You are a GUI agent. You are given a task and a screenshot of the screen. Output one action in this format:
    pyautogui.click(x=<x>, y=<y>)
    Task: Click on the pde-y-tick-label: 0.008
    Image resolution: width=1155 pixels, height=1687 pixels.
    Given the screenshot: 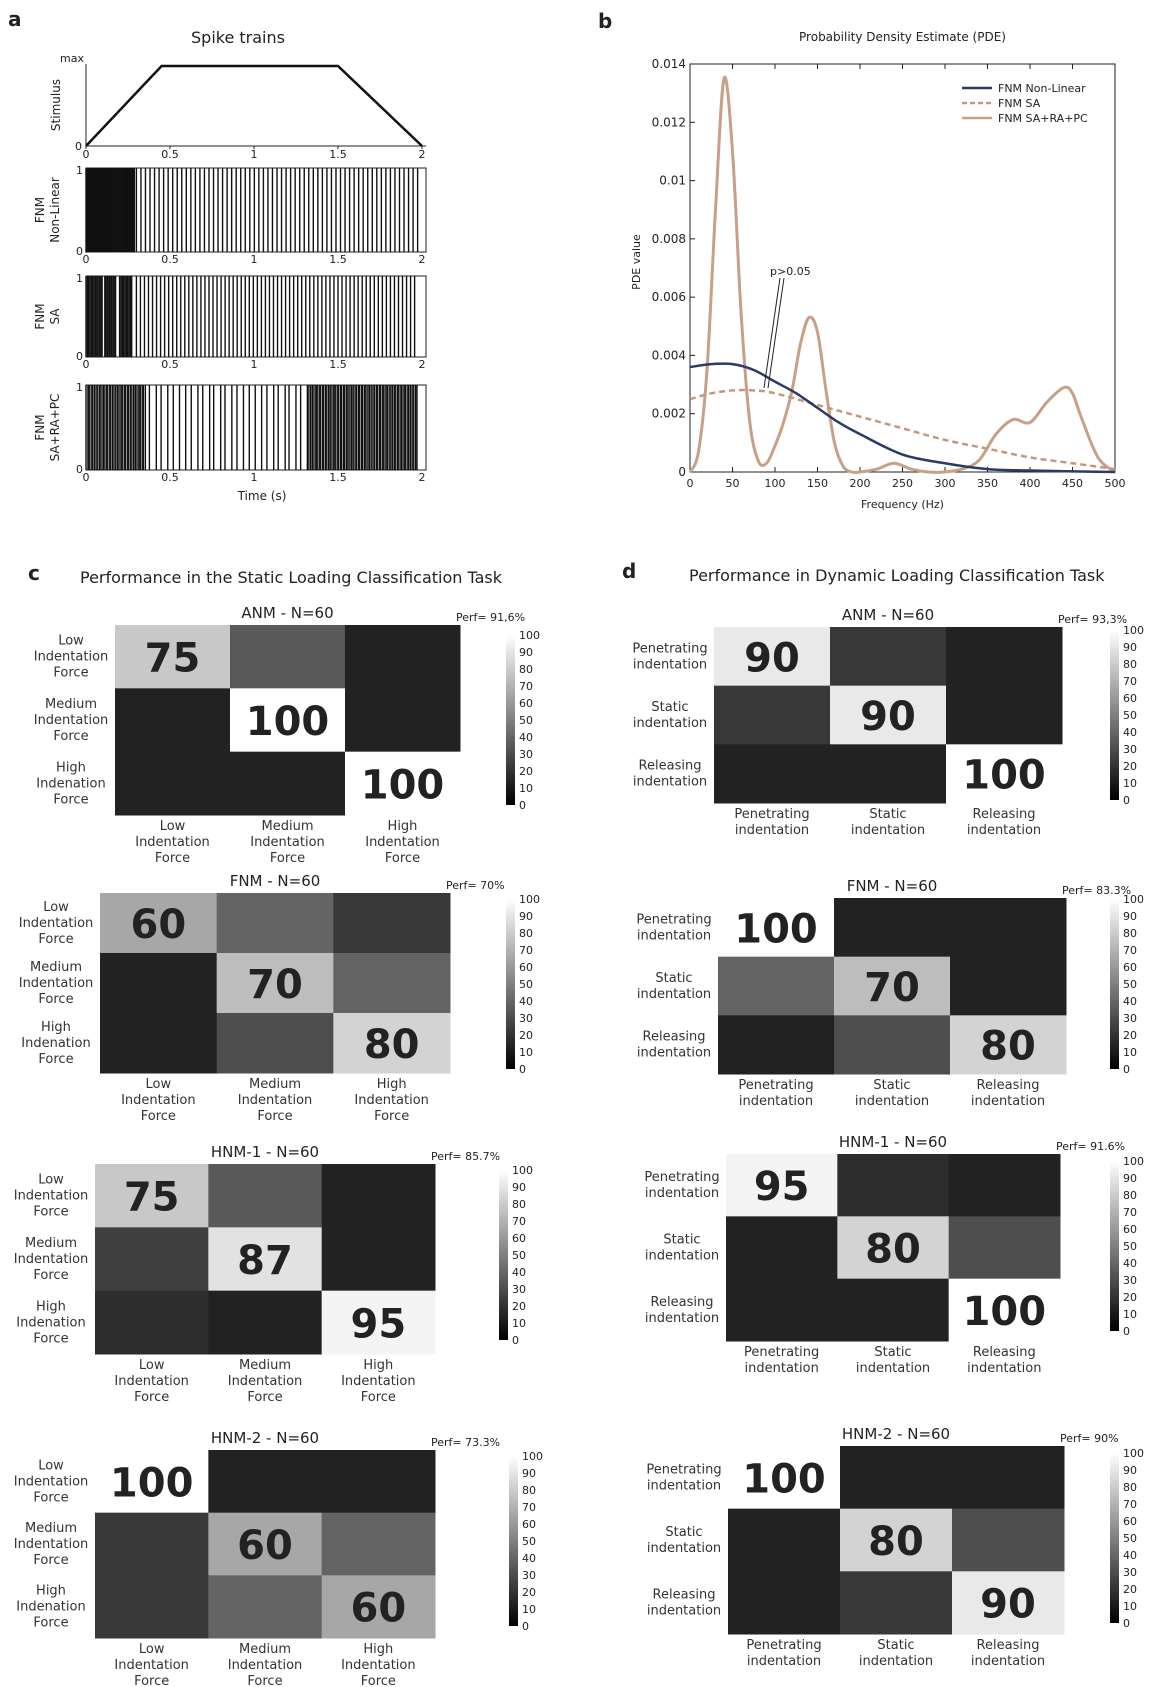 What is the action you would take?
    pyautogui.click(x=669, y=239)
    